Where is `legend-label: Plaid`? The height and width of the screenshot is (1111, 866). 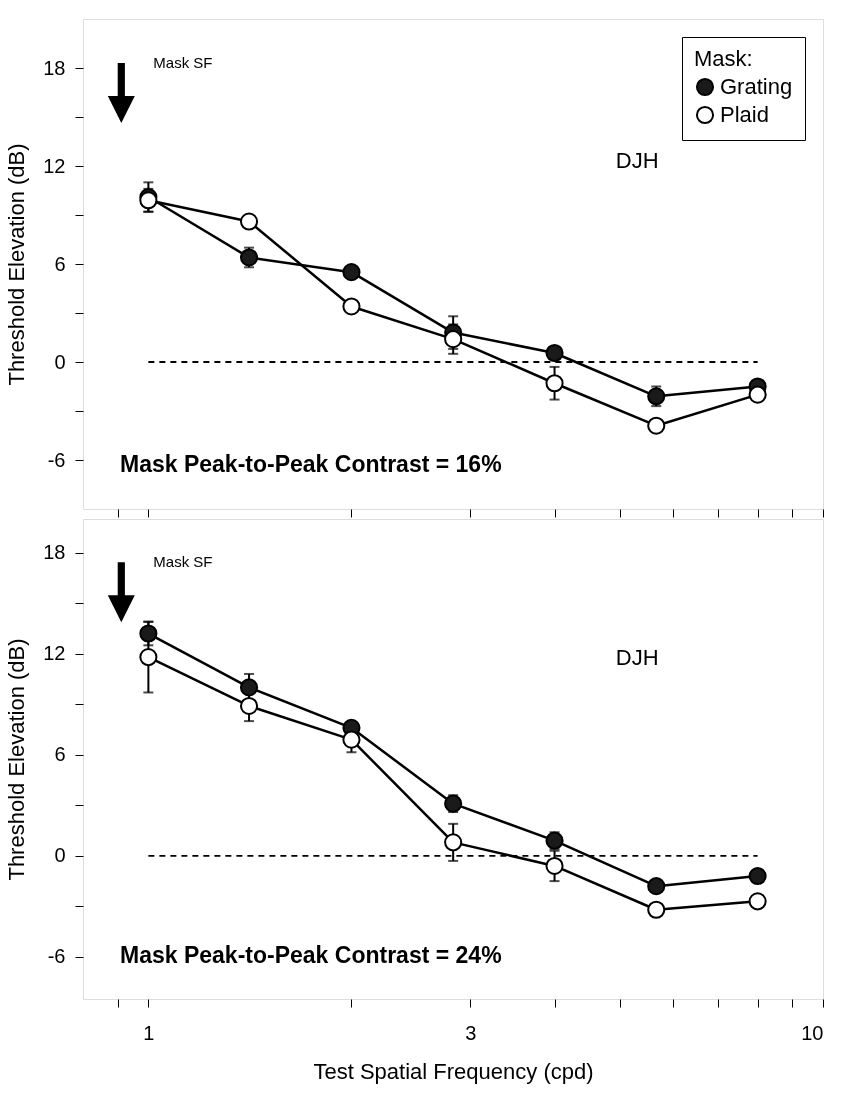
legend-label: Plaid is located at coordinates (744, 114).